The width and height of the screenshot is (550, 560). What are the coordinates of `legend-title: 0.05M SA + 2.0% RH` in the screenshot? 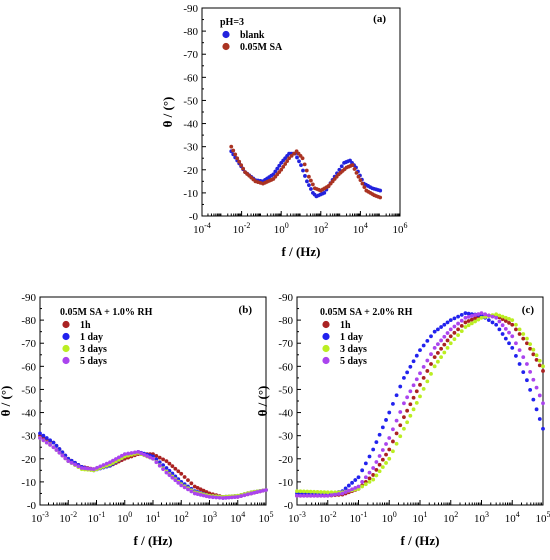 It's located at (366, 312).